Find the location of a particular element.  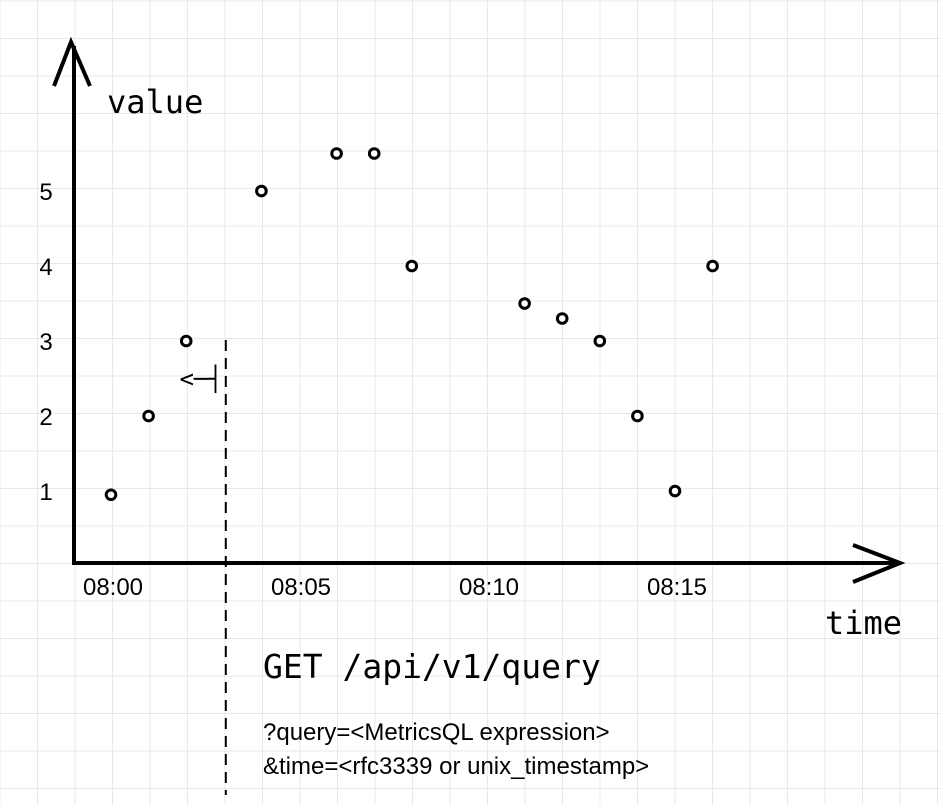

x-tick-label: 08:00 is located at coordinates (113, 587).